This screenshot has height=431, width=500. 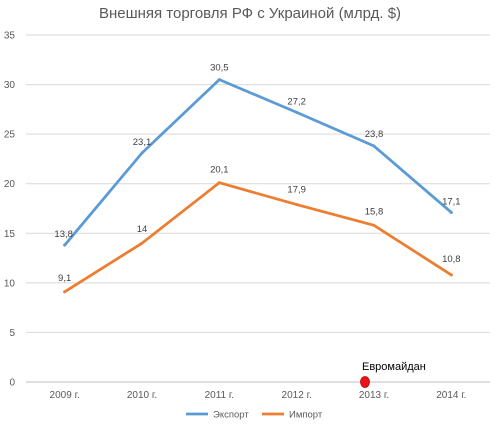 I want to click on legend-label: Импорт, so click(x=306, y=415).